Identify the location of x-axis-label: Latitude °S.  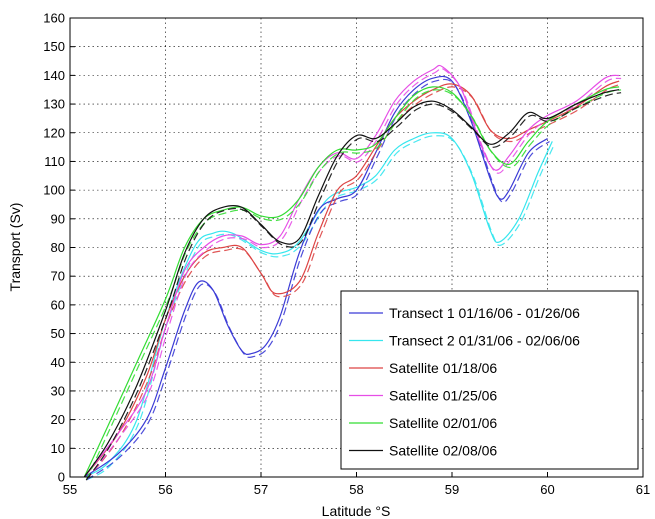
(356, 511).